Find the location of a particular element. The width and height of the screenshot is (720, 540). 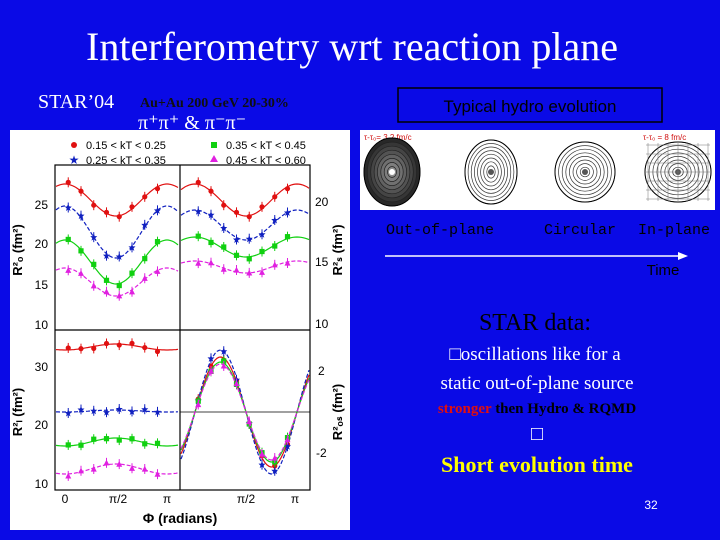

system: Au+Au 200 GeV 20-30% is located at coordinates (214, 103).